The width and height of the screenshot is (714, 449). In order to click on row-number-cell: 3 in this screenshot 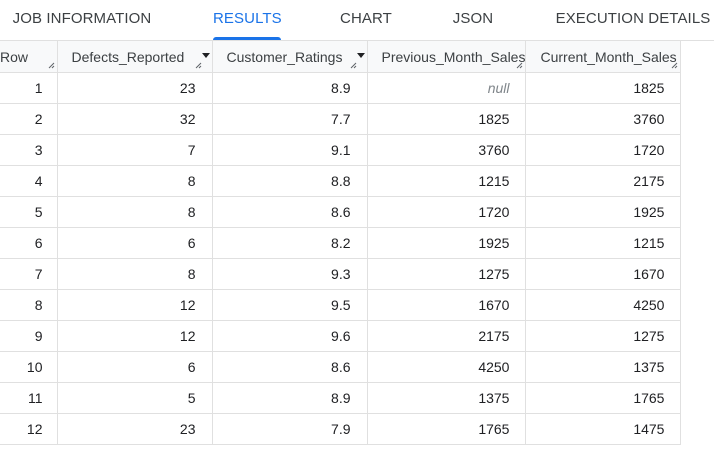, I will do `click(29, 150)`.